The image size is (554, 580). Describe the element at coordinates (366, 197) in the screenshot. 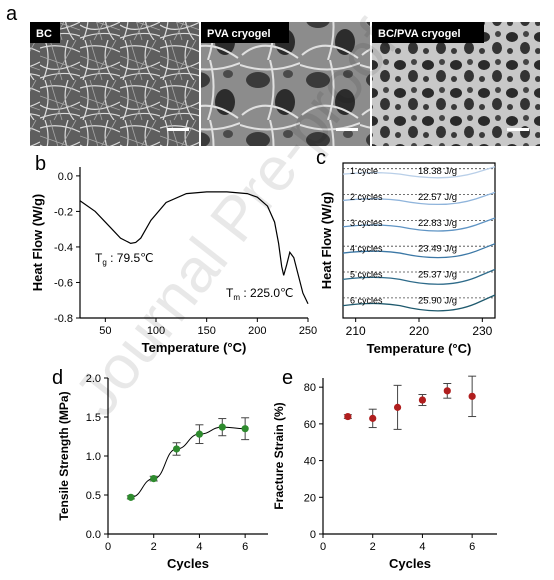

I see `series-label: 2 cycles` at that location.